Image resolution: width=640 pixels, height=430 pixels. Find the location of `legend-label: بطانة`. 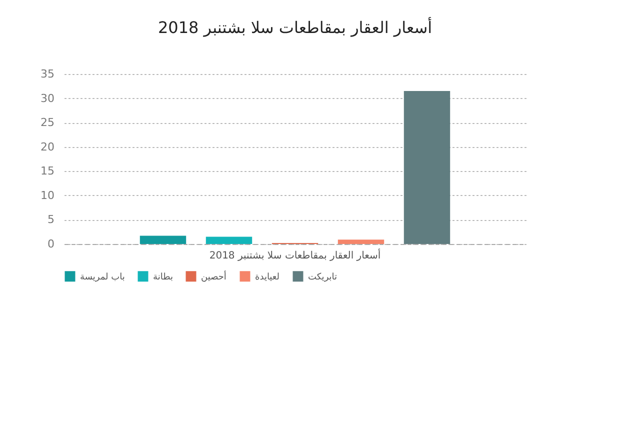

legend-label: بطانة is located at coordinates (163, 277).